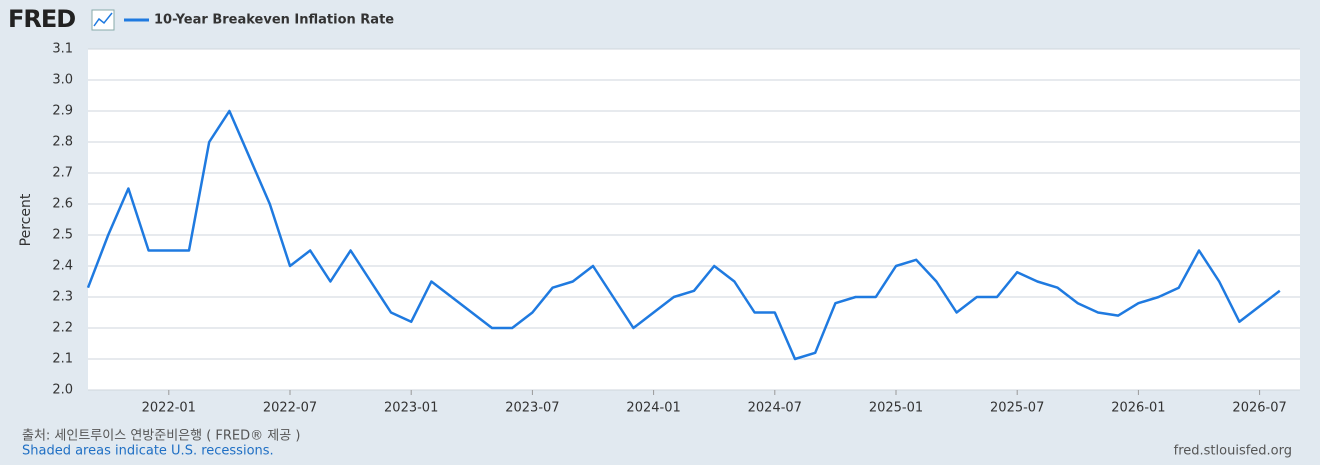  Describe the element at coordinates (62, 173) in the screenshot. I see `y-tick-label: 2.7` at that location.